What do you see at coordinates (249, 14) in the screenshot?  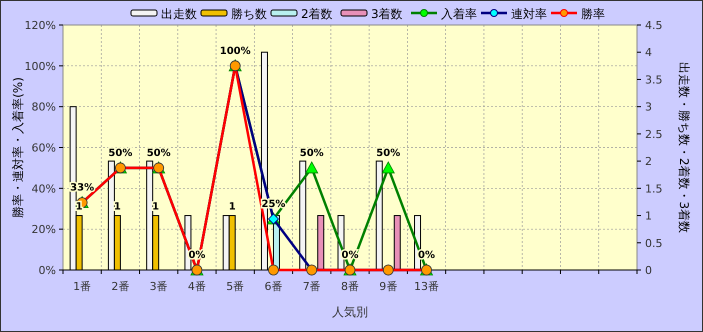 I see `legend-label: 勝ち数` at bounding box center [249, 14].